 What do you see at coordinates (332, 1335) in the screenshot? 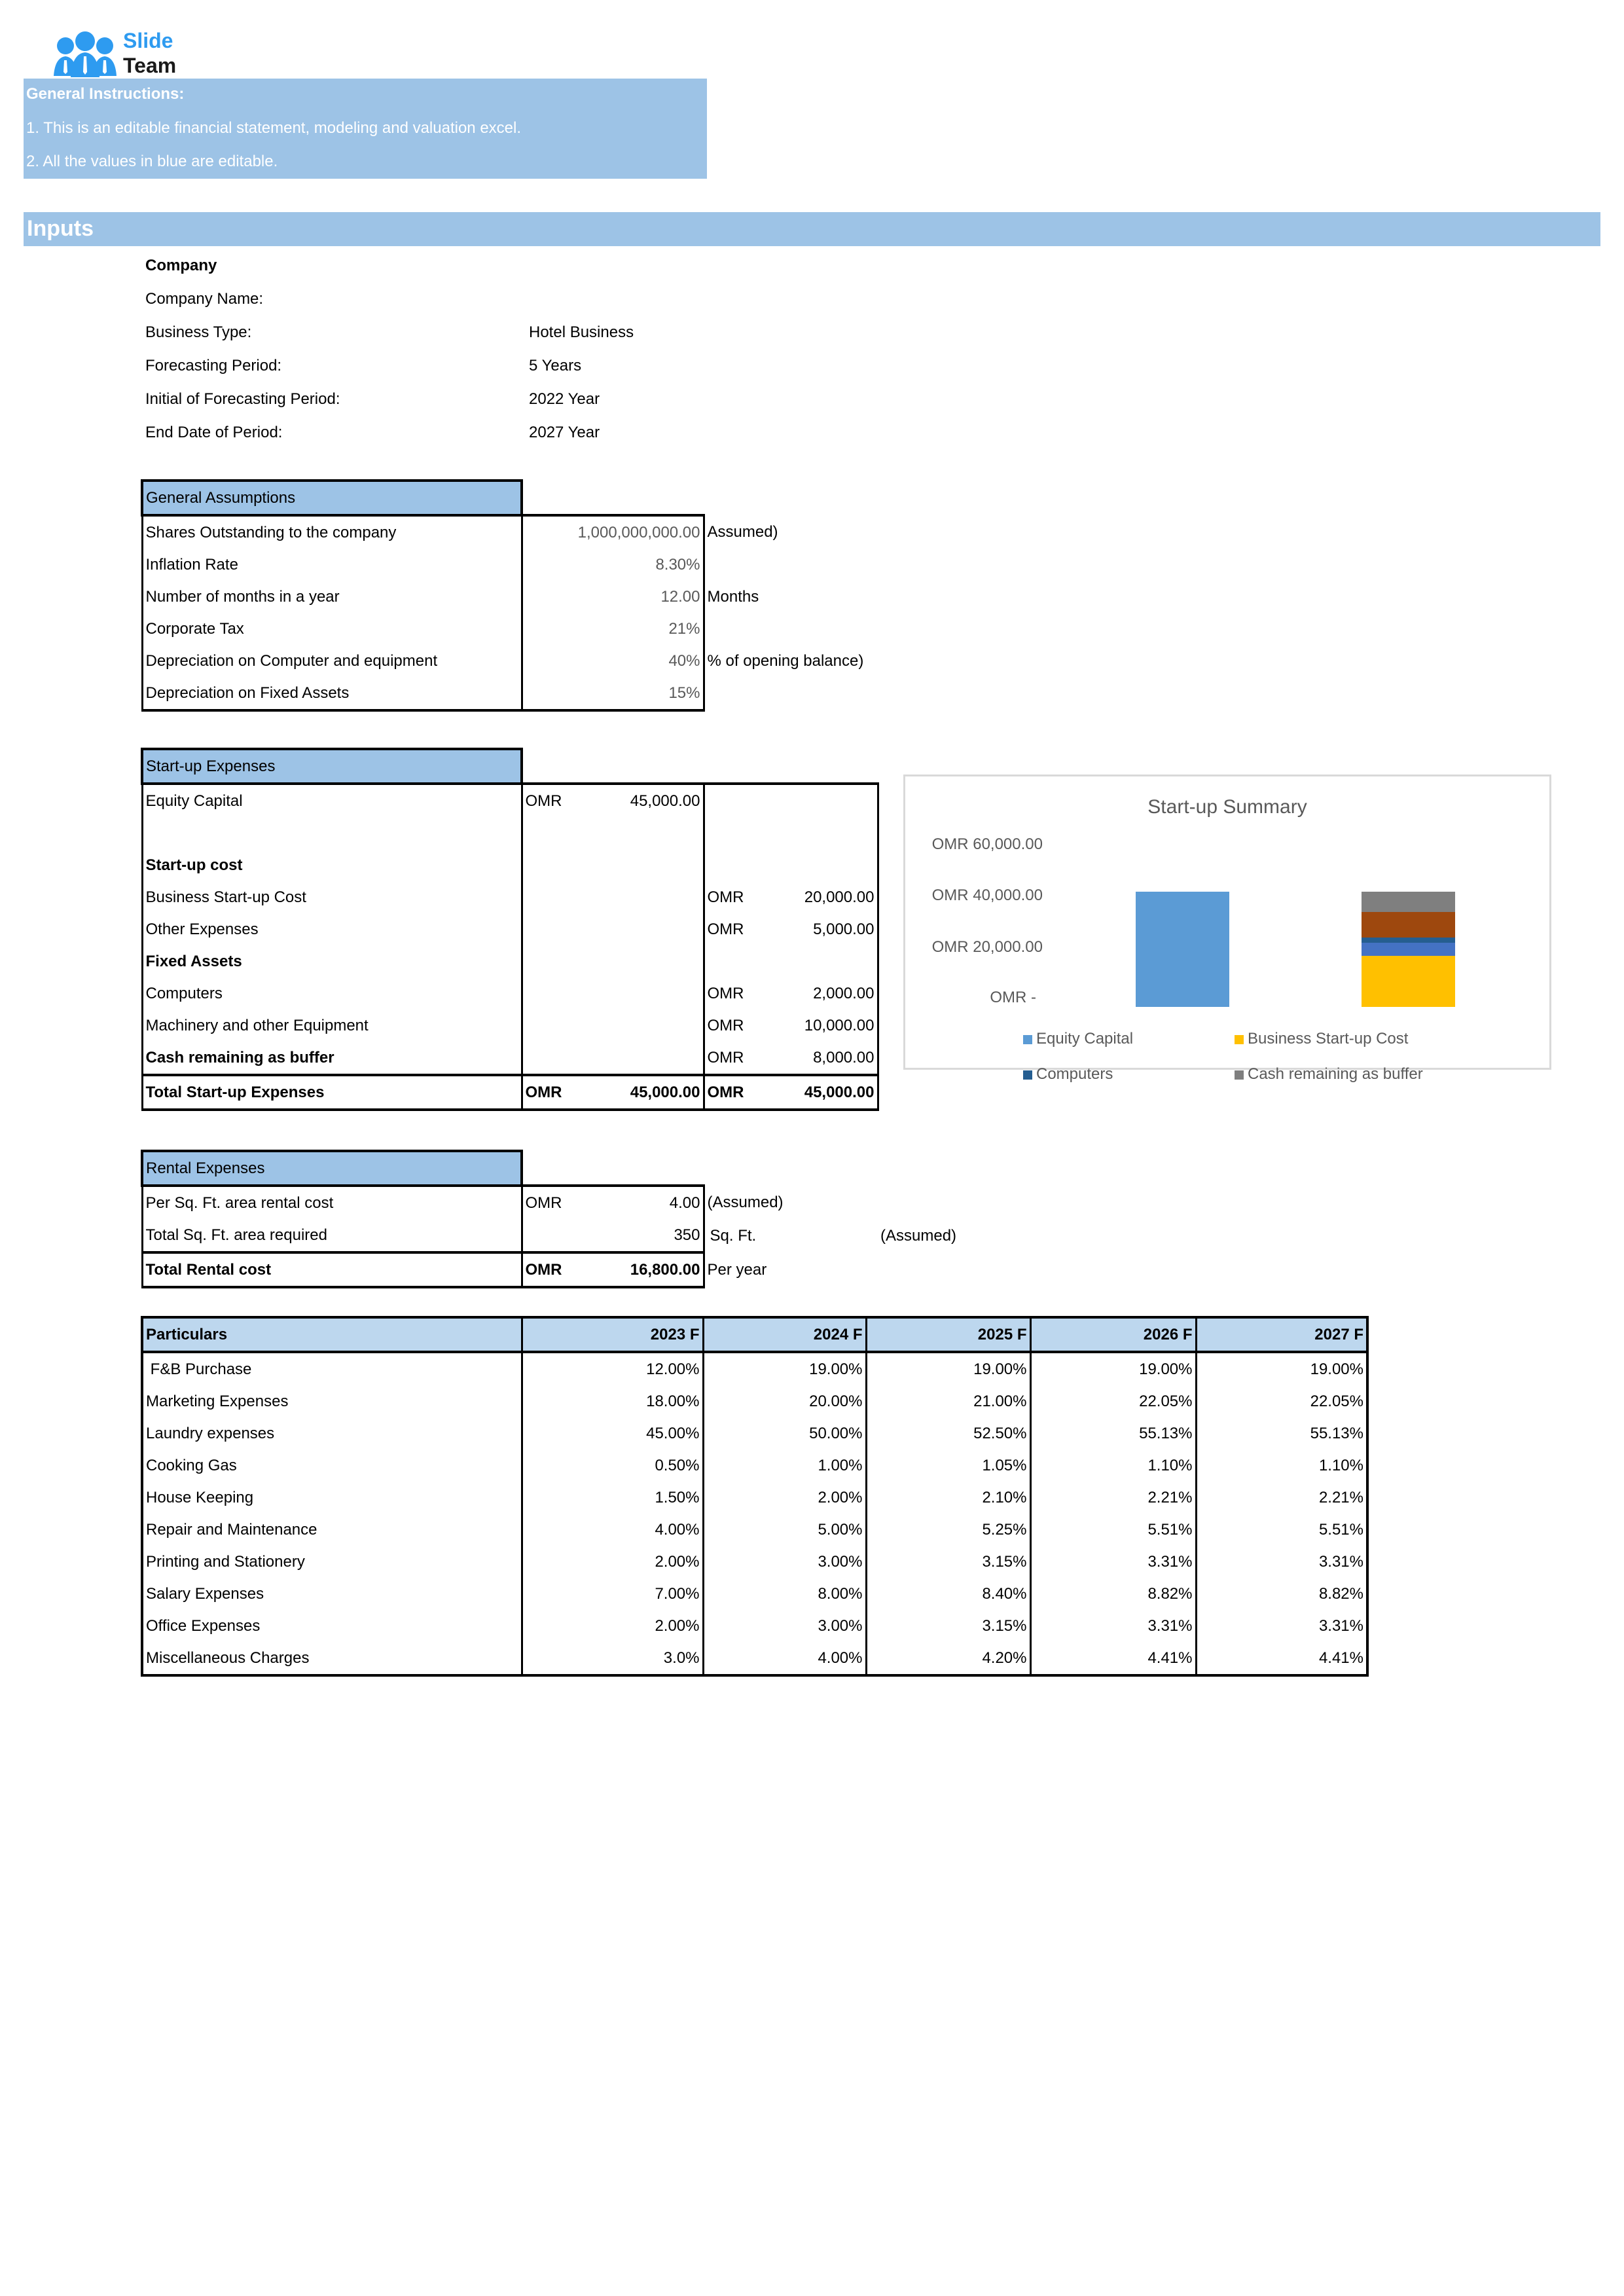
I see `column-header: Particulars` at bounding box center [332, 1335].